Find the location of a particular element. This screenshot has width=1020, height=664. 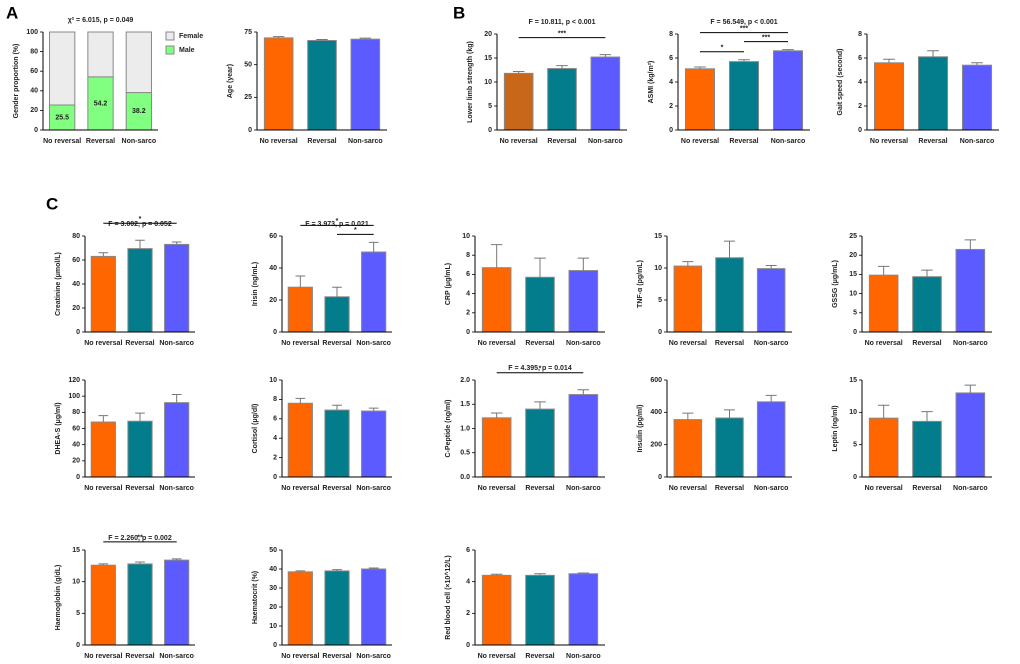

y-axis-label: Leptin (ng/ml) is located at coordinates (835, 428).